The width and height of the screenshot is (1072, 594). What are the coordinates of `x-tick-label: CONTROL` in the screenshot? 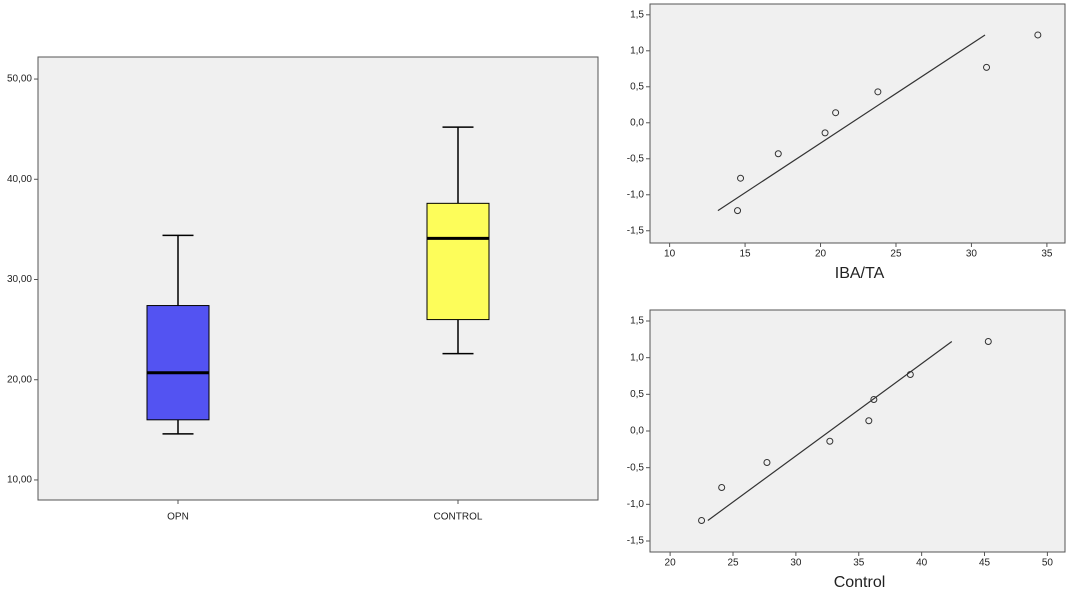 It's located at (458, 517).